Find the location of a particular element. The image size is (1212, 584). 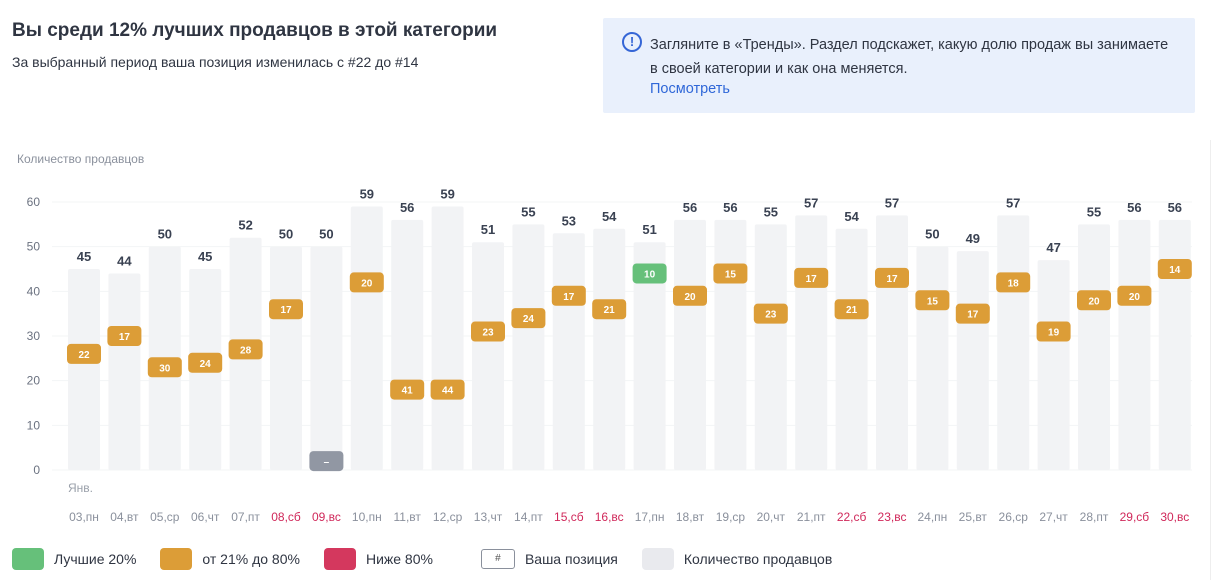

legend-label: Лучшие 20% is located at coordinates (95, 559).